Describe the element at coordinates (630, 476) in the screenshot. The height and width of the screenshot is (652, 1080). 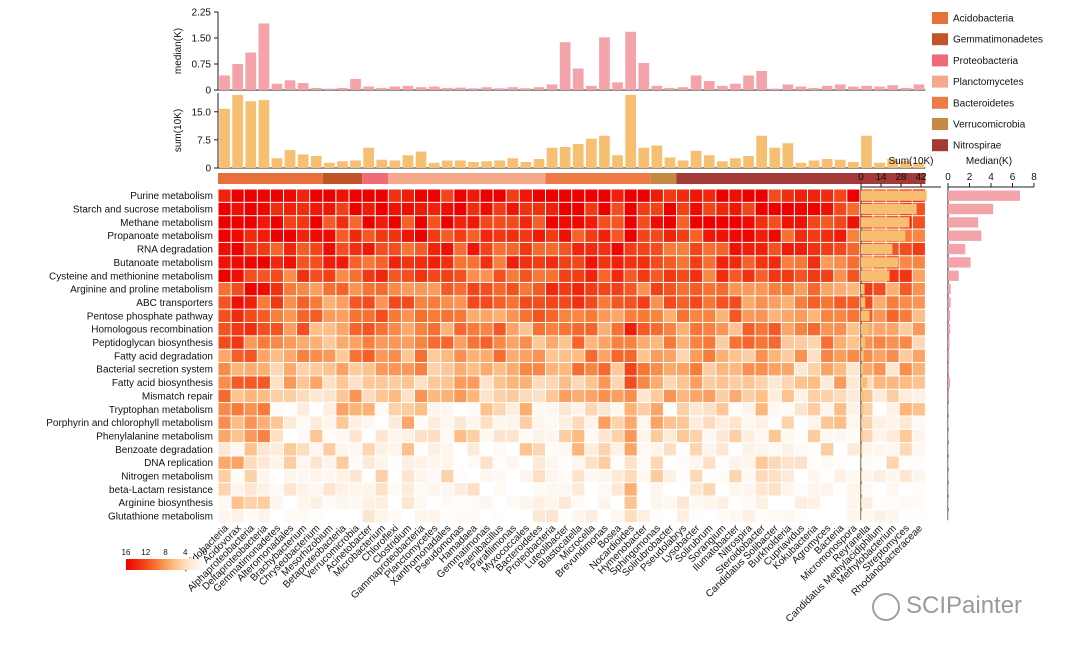
I see `heatmap-cell-nitrogen-metabolism-nocardioides` at that location.